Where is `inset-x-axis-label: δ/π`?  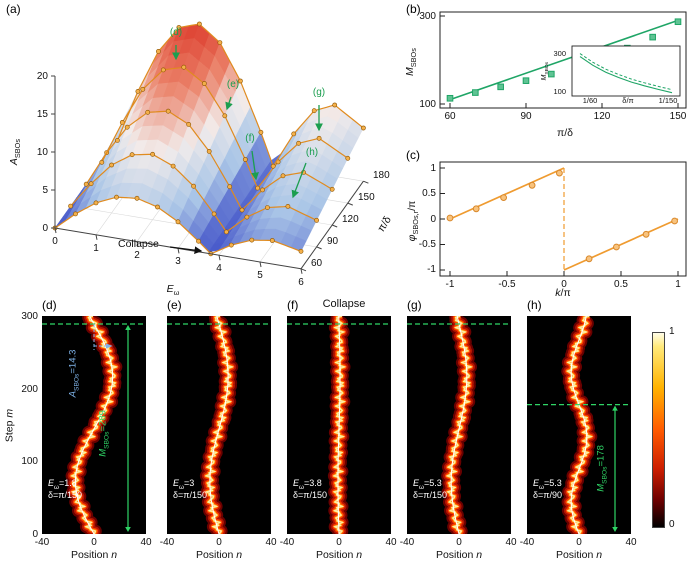 inset-x-axis-label: δ/π is located at coordinates (628, 100).